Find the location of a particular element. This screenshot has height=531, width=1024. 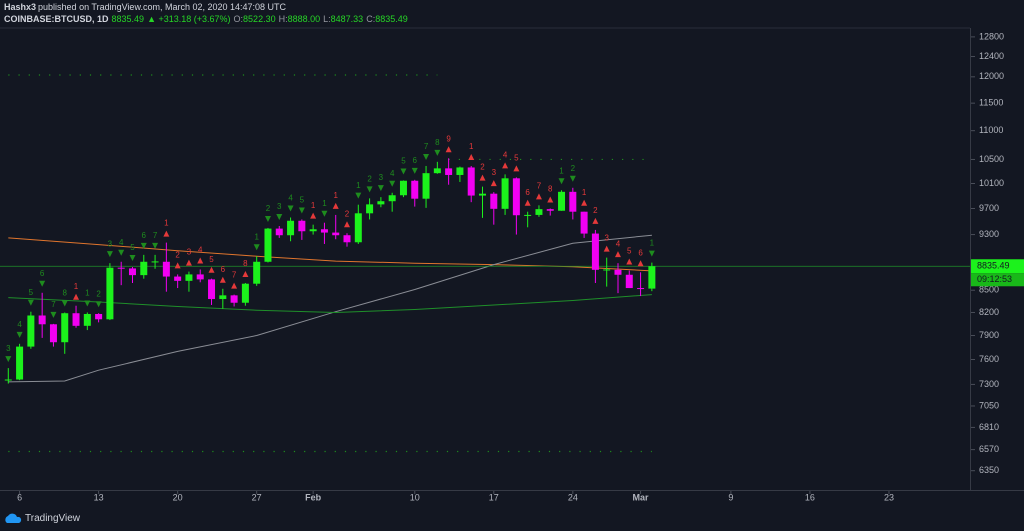

ohlc-value: 8487.33 is located at coordinates (347, 19).